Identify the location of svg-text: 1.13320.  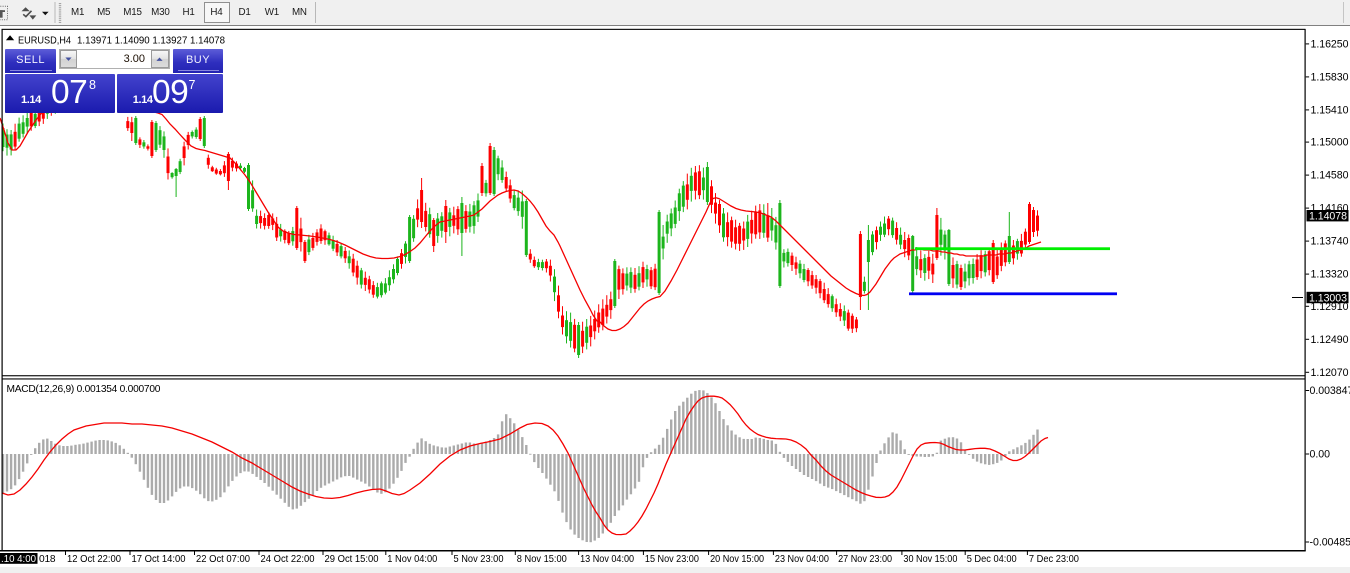
(1330, 275).